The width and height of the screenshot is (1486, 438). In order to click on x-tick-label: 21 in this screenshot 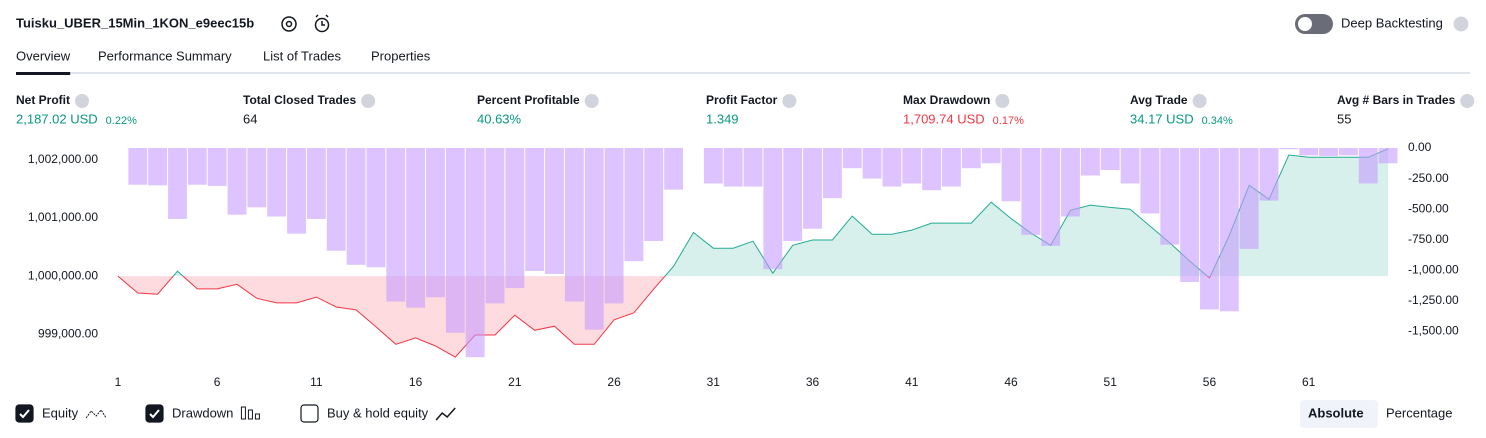, I will do `click(515, 382)`.